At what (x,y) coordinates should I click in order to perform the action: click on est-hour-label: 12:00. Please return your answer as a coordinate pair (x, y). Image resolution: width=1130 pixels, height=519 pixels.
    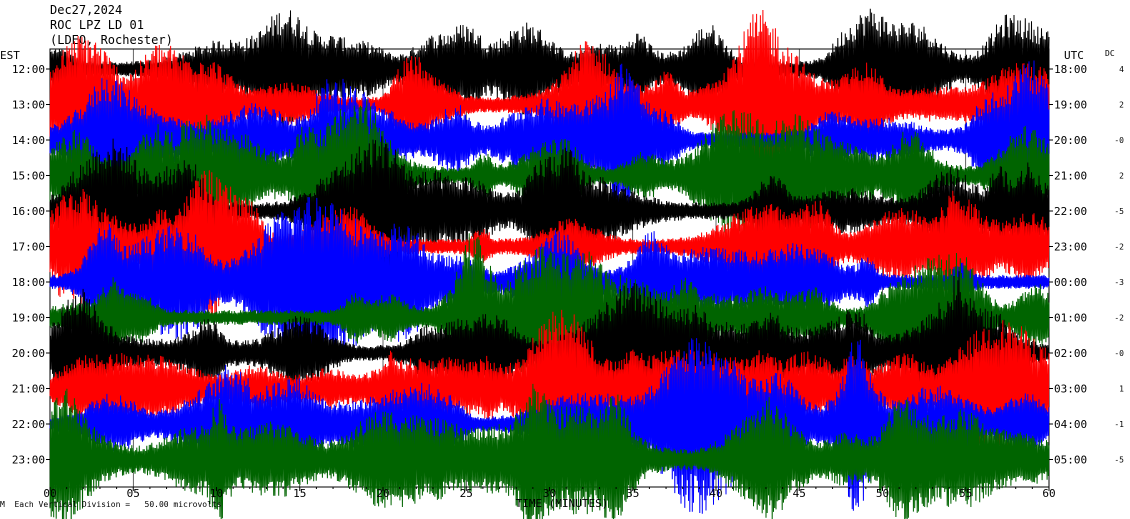
    Looking at the image, I should click on (28, 69).